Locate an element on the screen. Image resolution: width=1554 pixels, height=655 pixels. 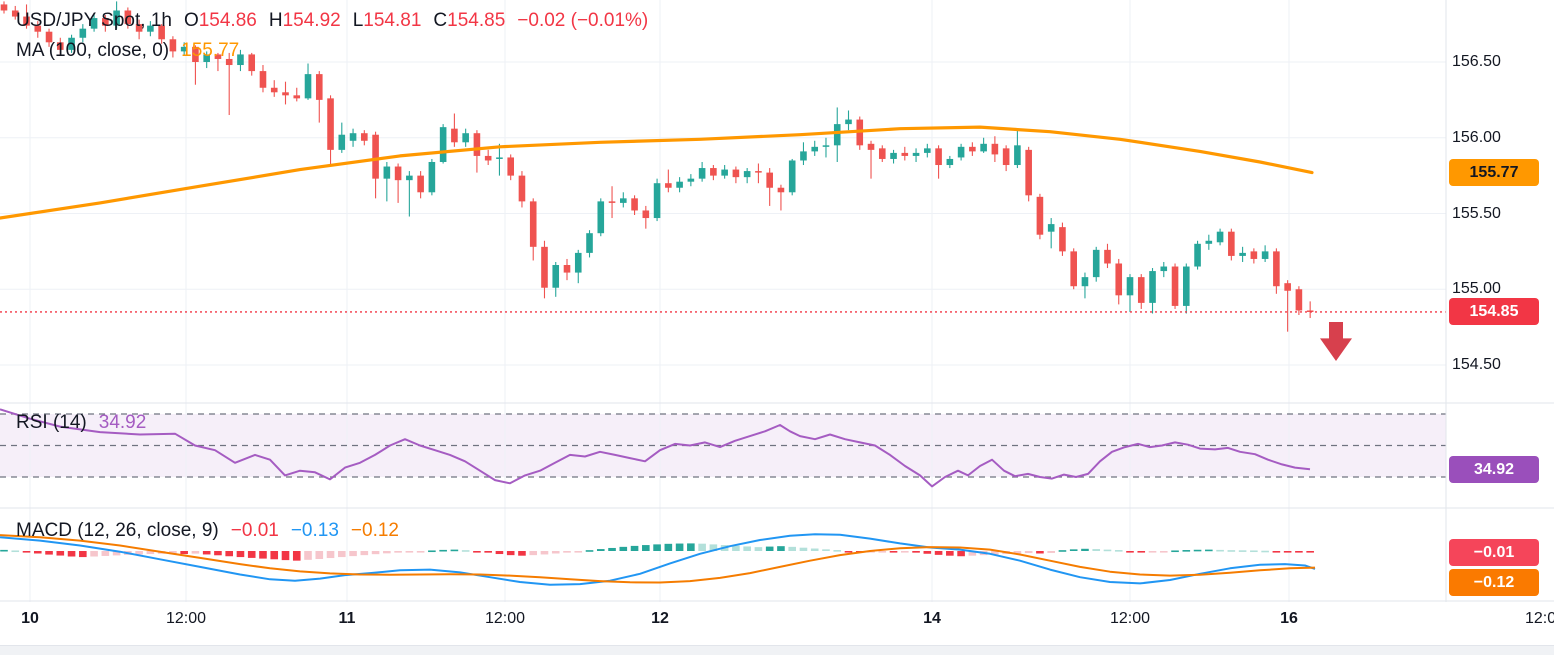
price-tick-label: 156.00 is located at coordinates (1476, 137).